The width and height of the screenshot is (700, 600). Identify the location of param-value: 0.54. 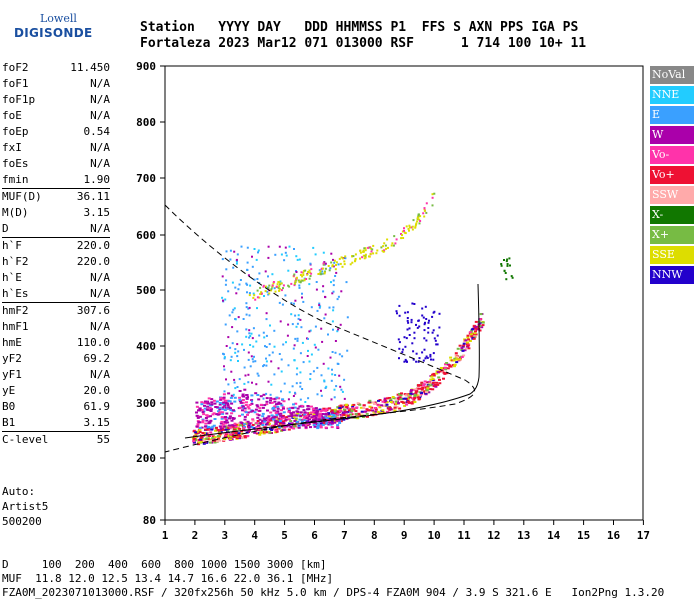
(97, 131).